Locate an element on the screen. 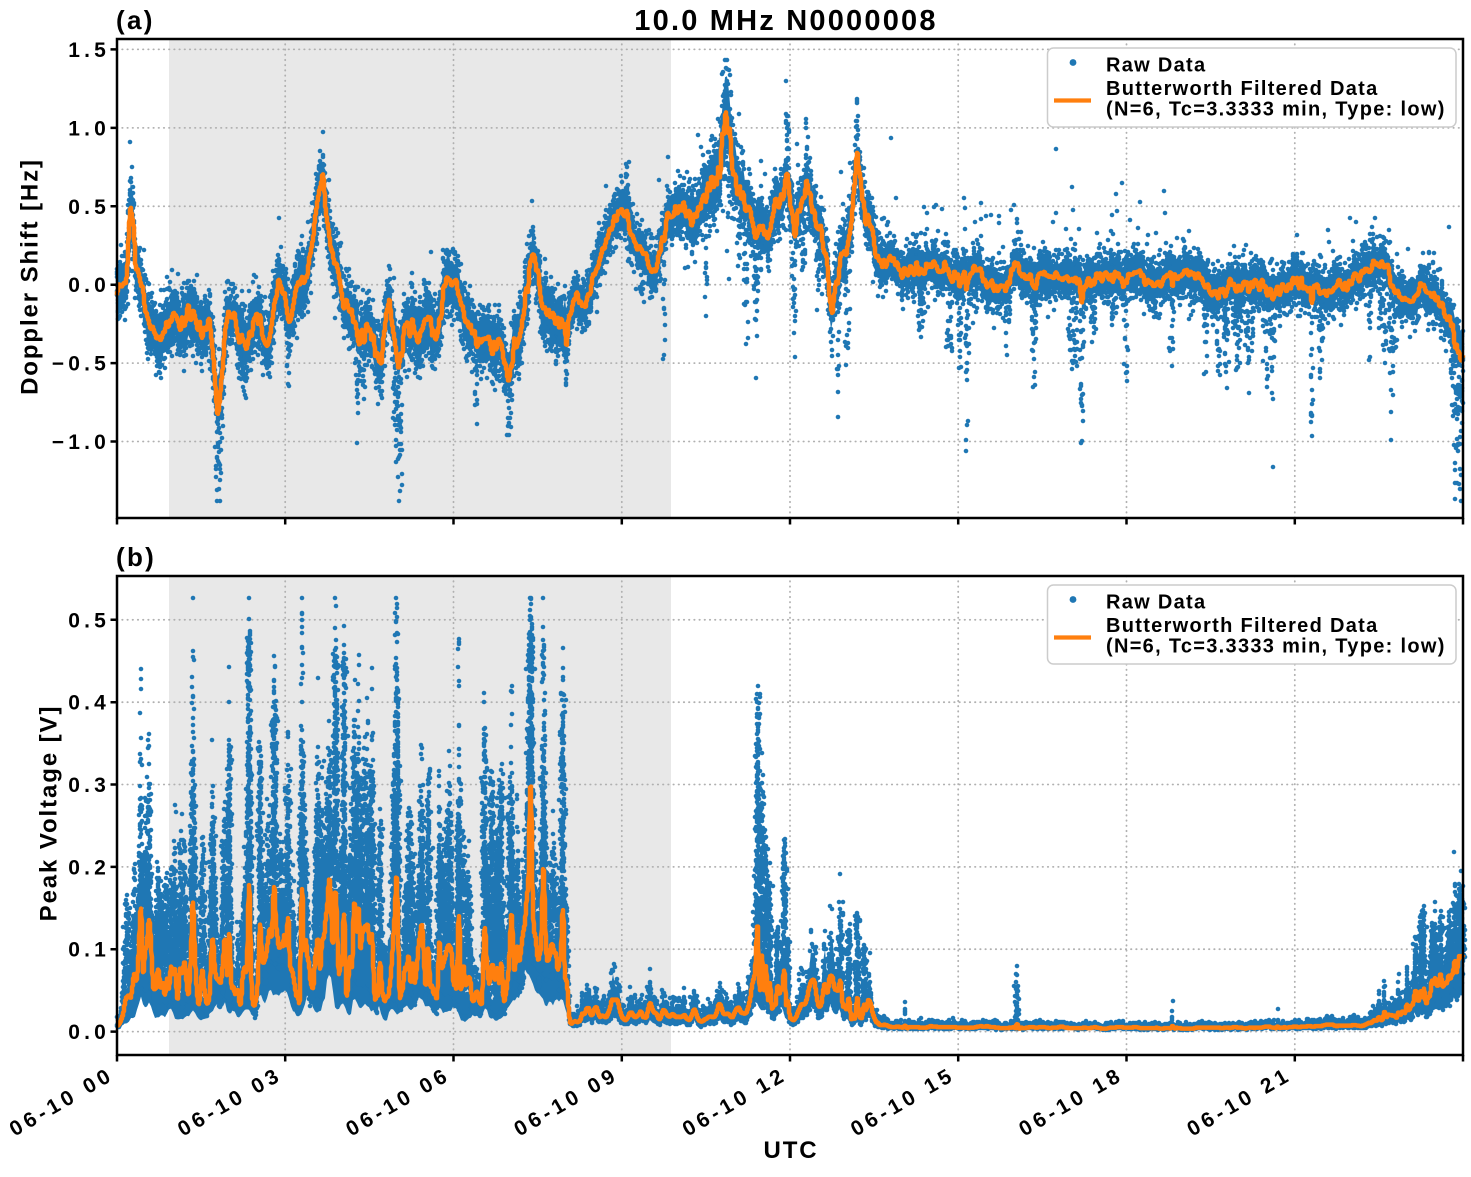 The image size is (1471, 1177). svg-text: 0.4 is located at coordinates (89, 703).